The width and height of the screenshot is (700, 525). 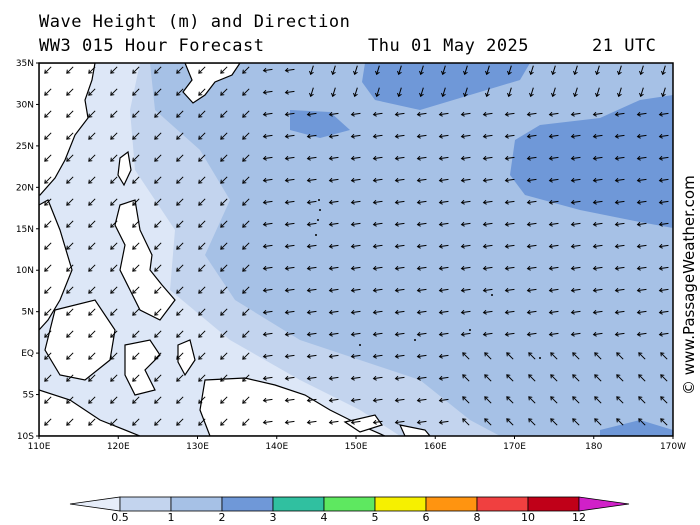 What do you see at coordinates (604, 504) in the screenshot?
I see `legend-swatch` at bounding box center [604, 504].